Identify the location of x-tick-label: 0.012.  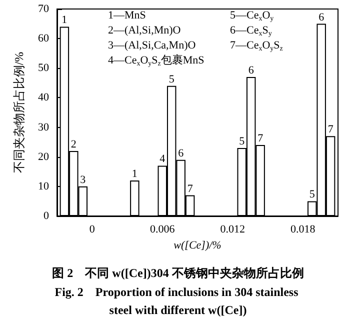
(232, 230).